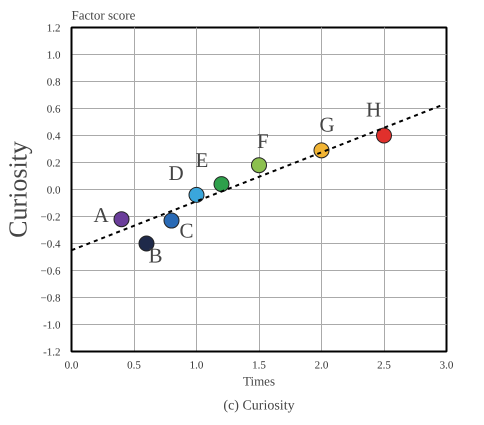 Image resolution: width=484 pixels, height=425 pixels. Describe the element at coordinates (259, 406) in the screenshot. I see `text: (c) Curiosity` at that location.